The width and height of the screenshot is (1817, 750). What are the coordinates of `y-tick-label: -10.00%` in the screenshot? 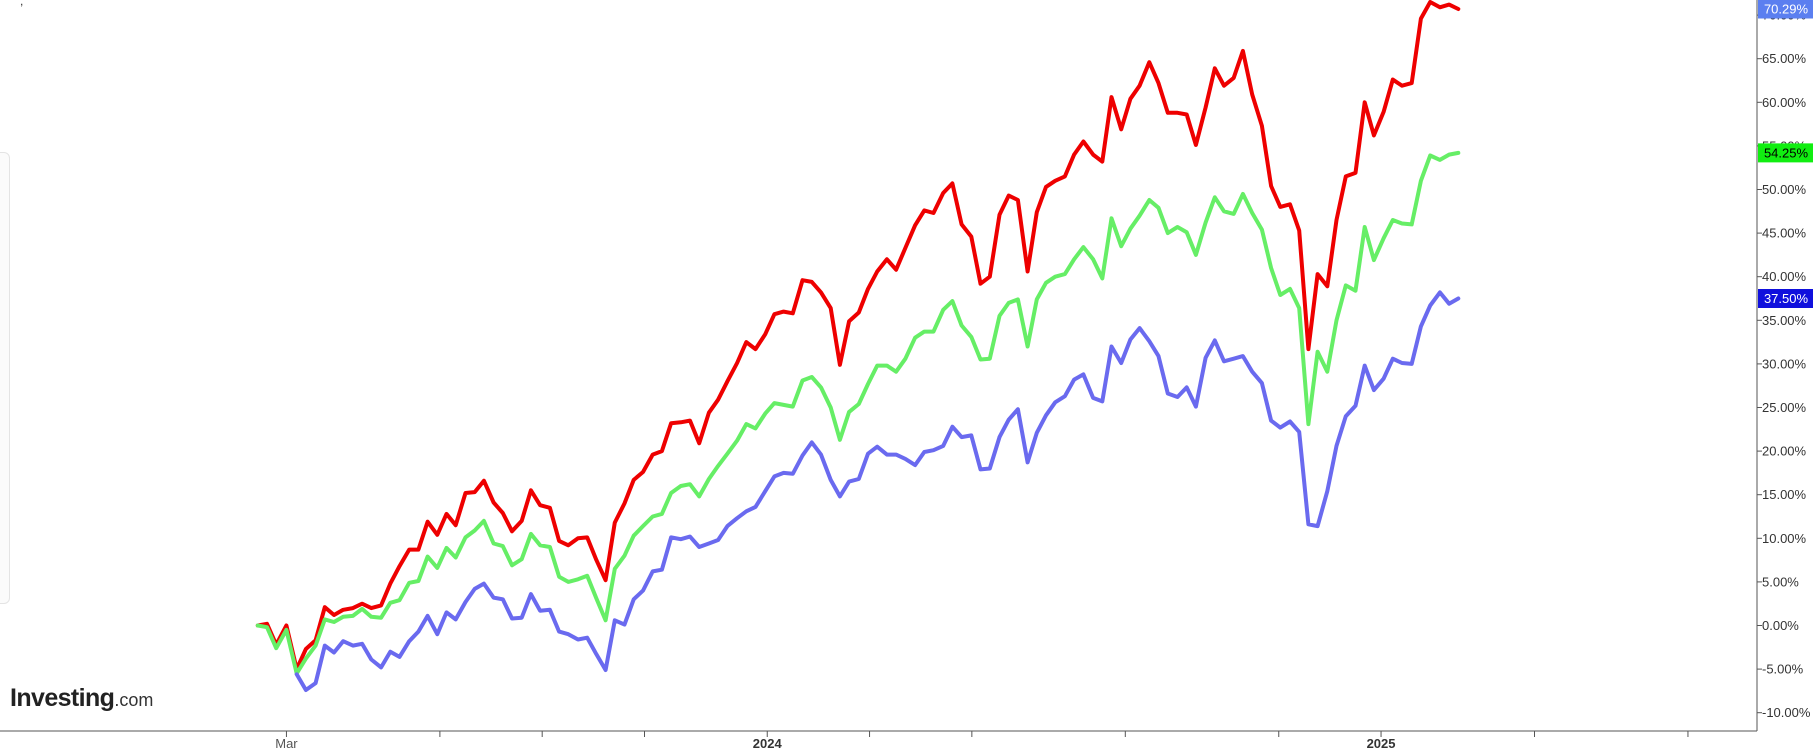 It's located at (1786, 712).